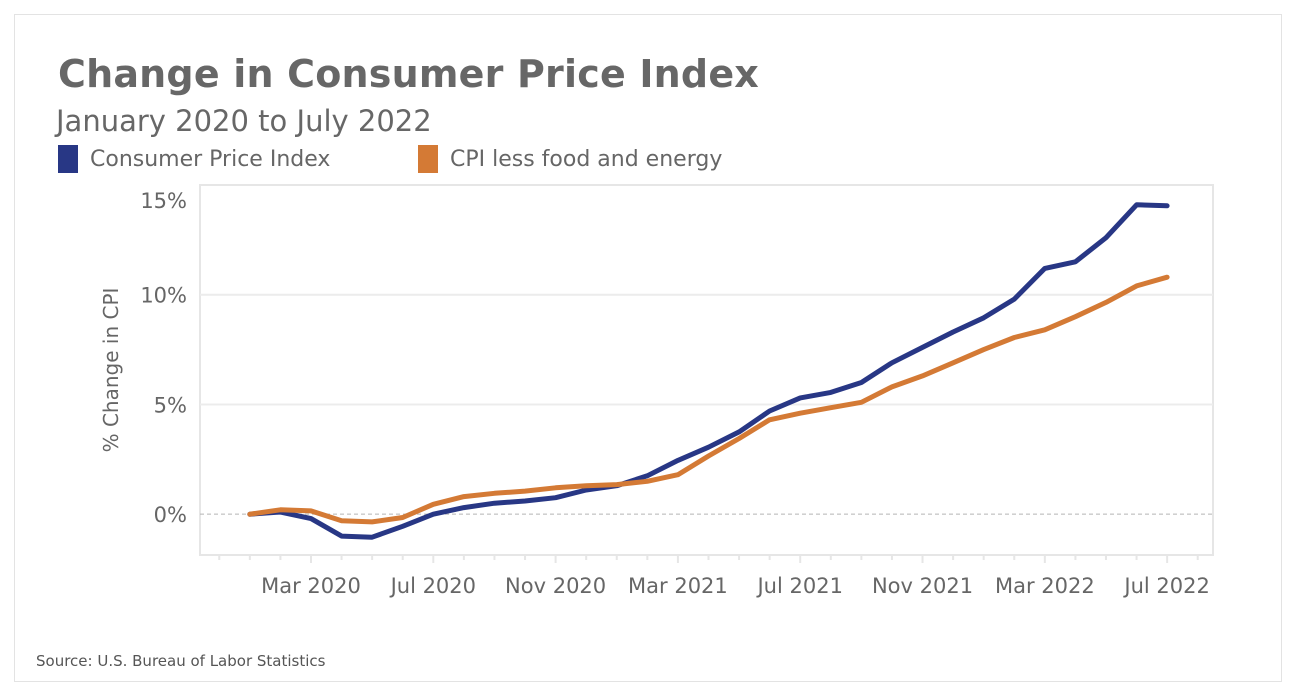 This screenshot has height=700, width=1300. What do you see at coordinates (1045, 586) in the screenshot?
I see `x-tick-label: Mar 2022` at bounding box center [1045, 586].